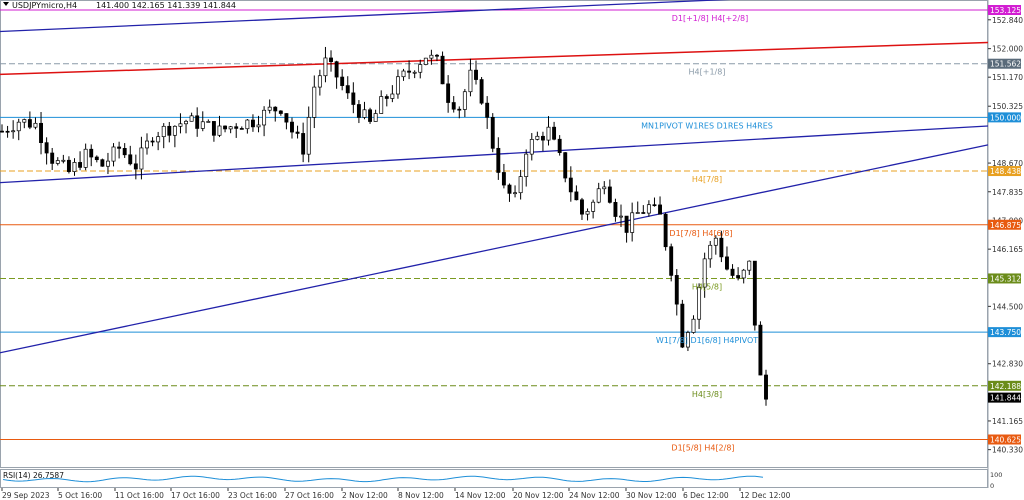  Describe the element at coordinates (538, 495) in the screenshot. I see `time-tick-label: 20 Nov 12:00` at that location.